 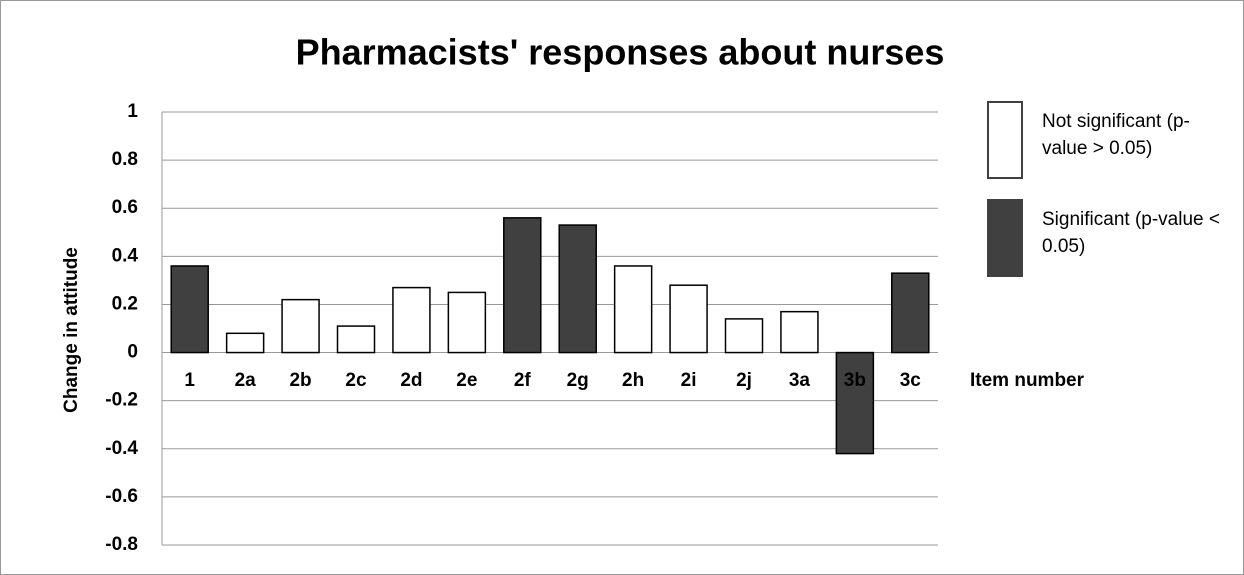 I want to click on x-tick-label: 1, so click(x=189, y=380).